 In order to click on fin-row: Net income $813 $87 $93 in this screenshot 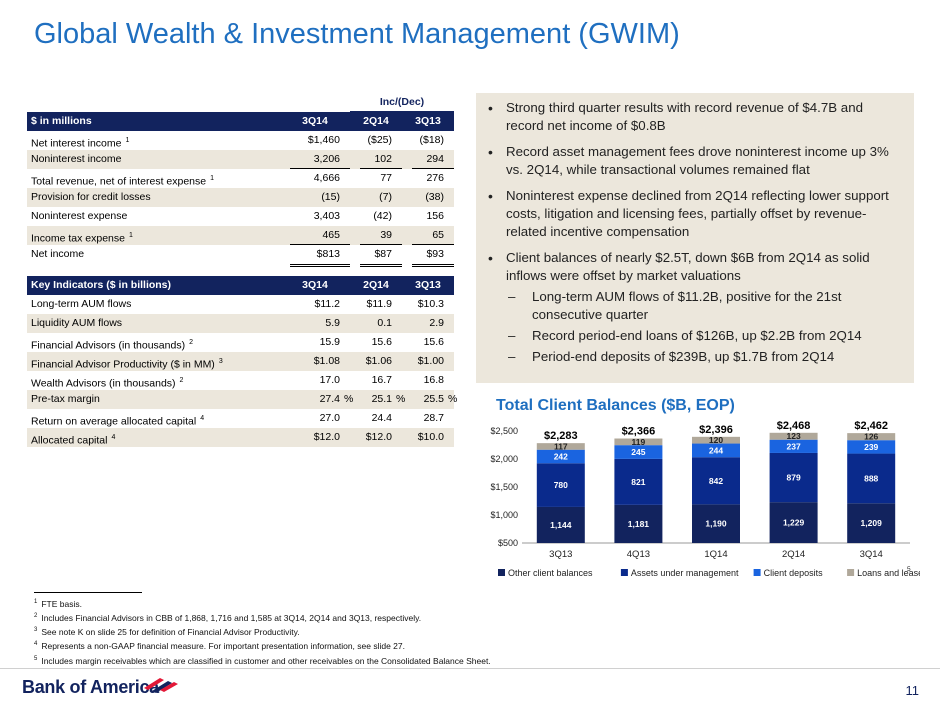, I will do `click(240, 256)`.